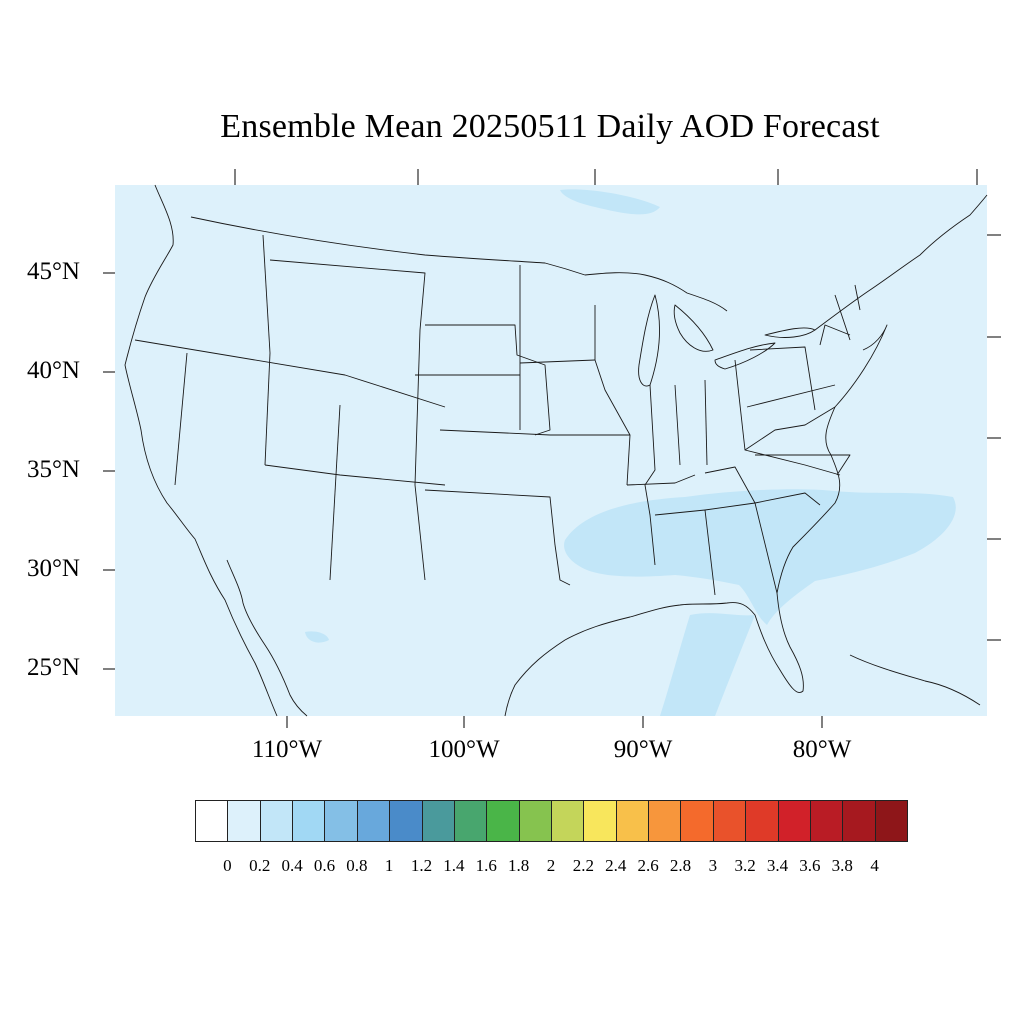  I want to click on colorbar-tick-label: 0.2, so click(260, 865).